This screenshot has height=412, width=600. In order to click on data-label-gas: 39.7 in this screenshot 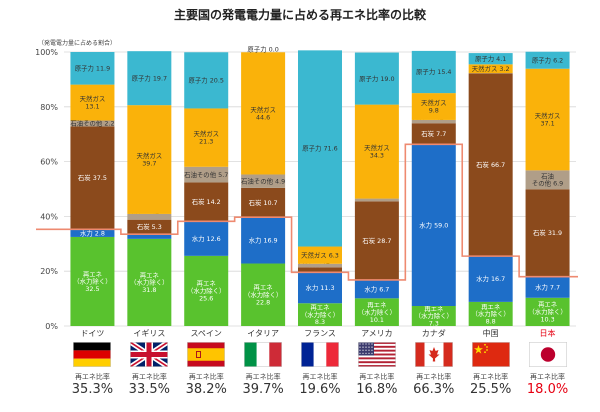, I will do `click(149, 163)`.